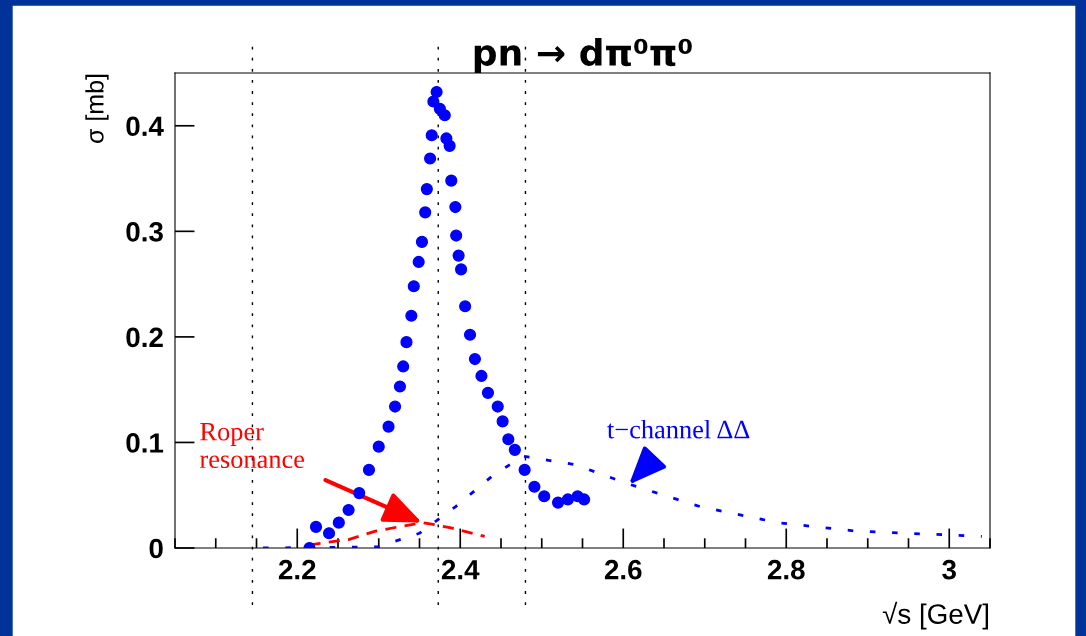  What do you see at coordinates (583, 55) in the screenshot?
I see `chart-title: pn → dπ⁰π⁰` at bounding box center [583, 55].